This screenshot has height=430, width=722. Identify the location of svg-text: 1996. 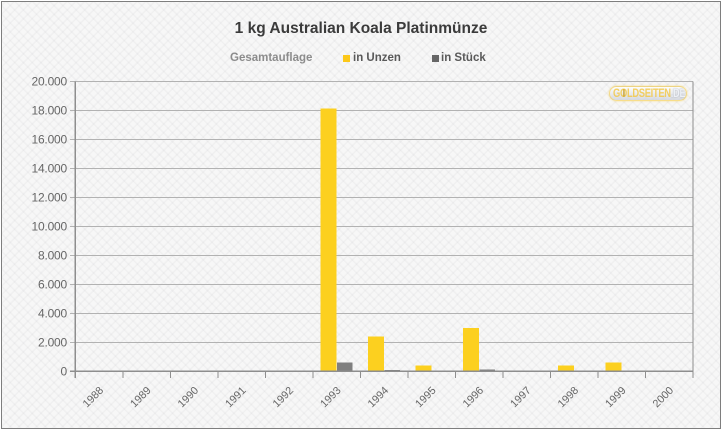
(473, 397).